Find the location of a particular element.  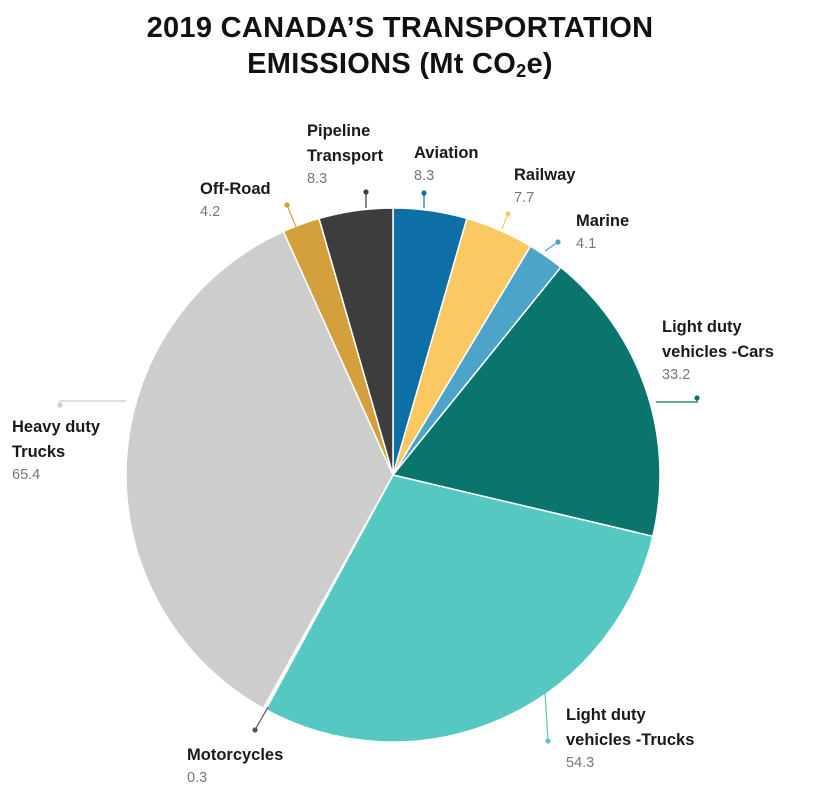

label-name-pipeline-1: Transport is located at coordinates (345, 156).